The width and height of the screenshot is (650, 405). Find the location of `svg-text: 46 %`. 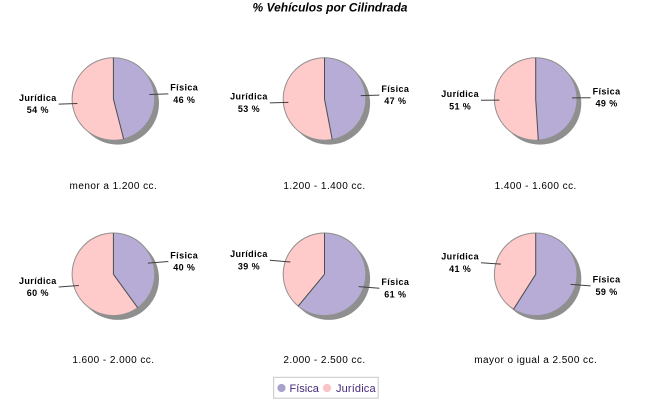

svg-text: 46 % is located at coordinates (184, 100).